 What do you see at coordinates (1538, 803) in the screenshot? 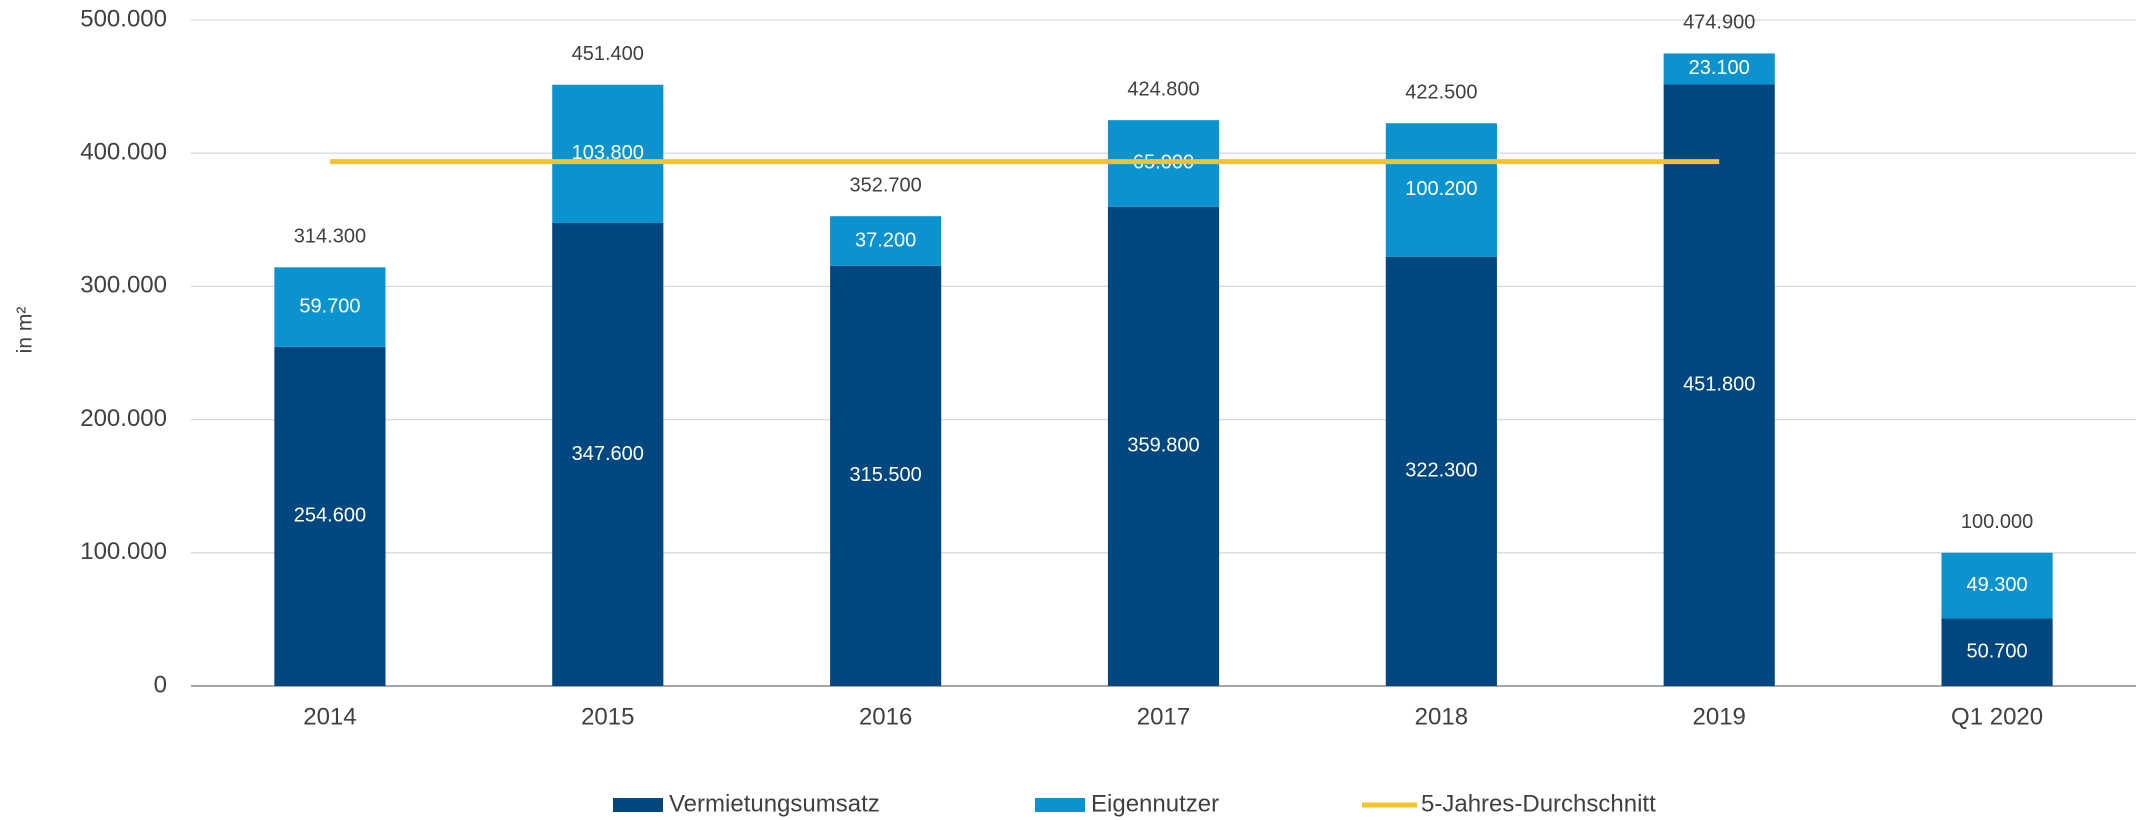
I see `legend-label: 5-Jahres-Durchschnitt` at bounding box center [1538, 803].